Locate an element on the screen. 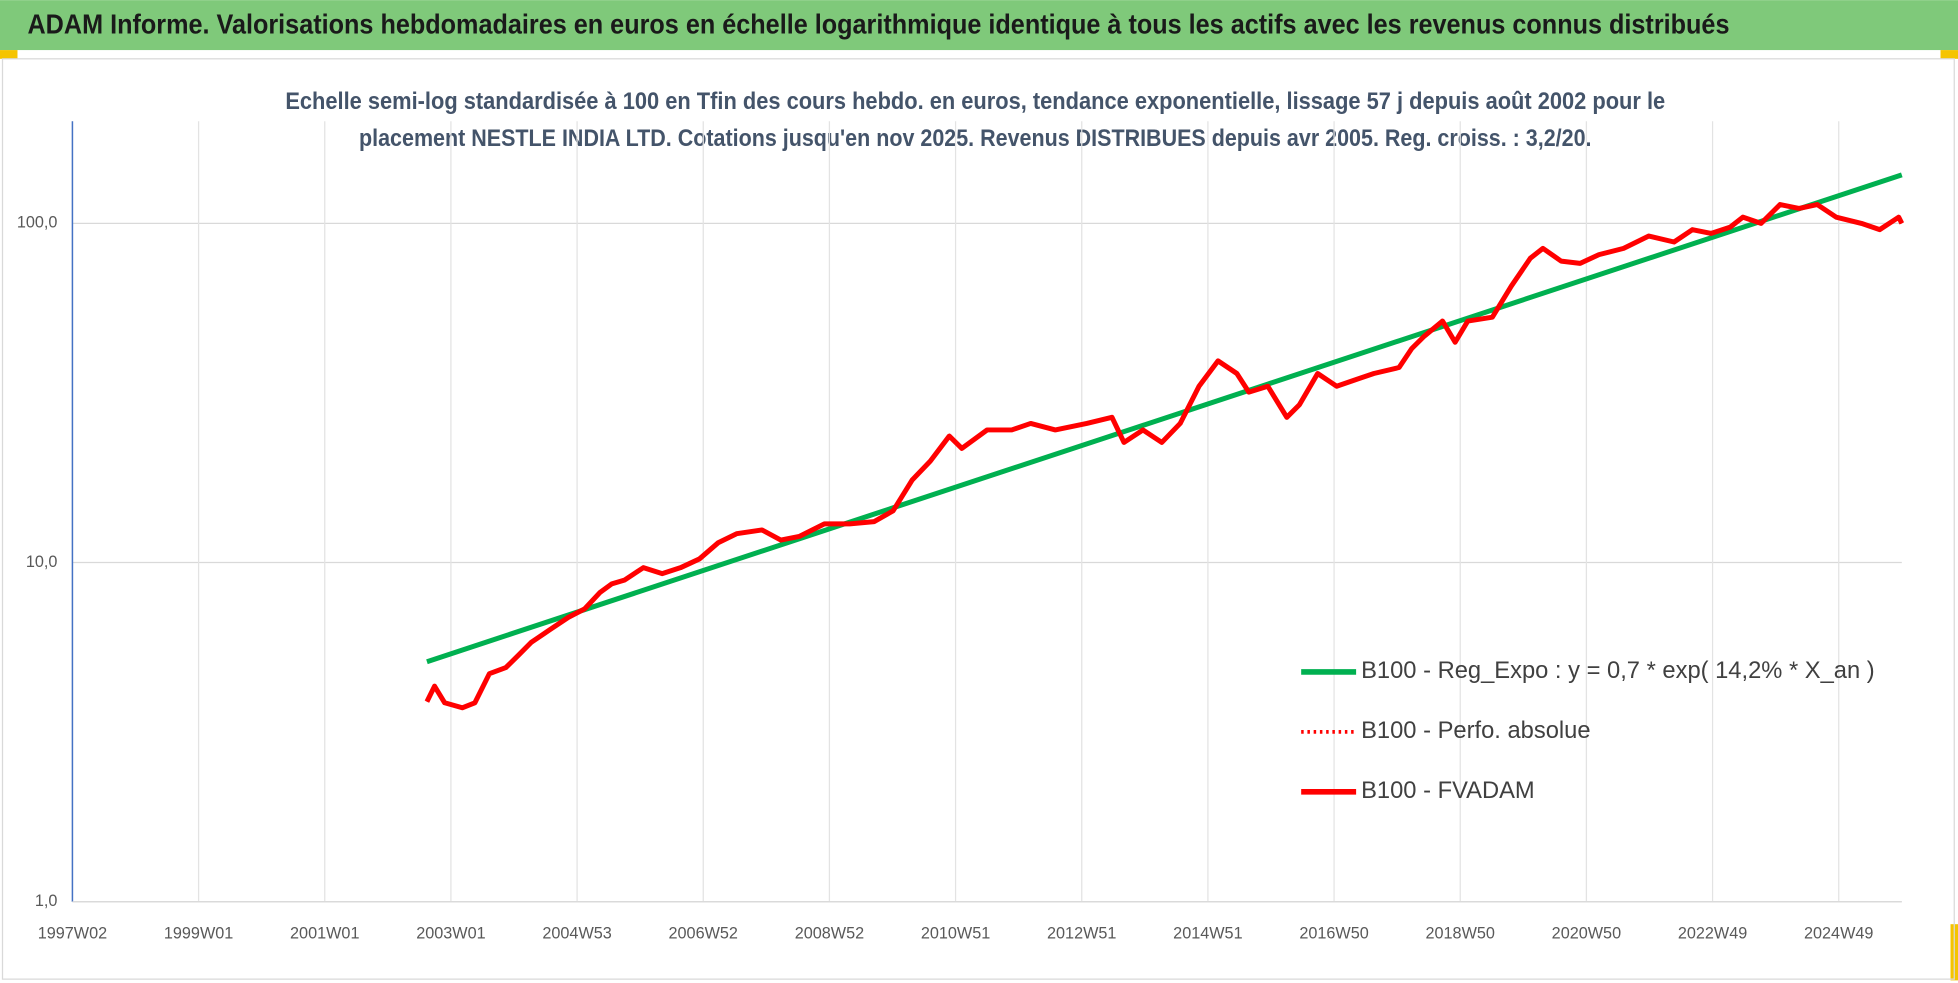 The width and height of the screenshot is (1958, 983). x-tick-label: 2012W51 is located at coordinates (1081, 933).